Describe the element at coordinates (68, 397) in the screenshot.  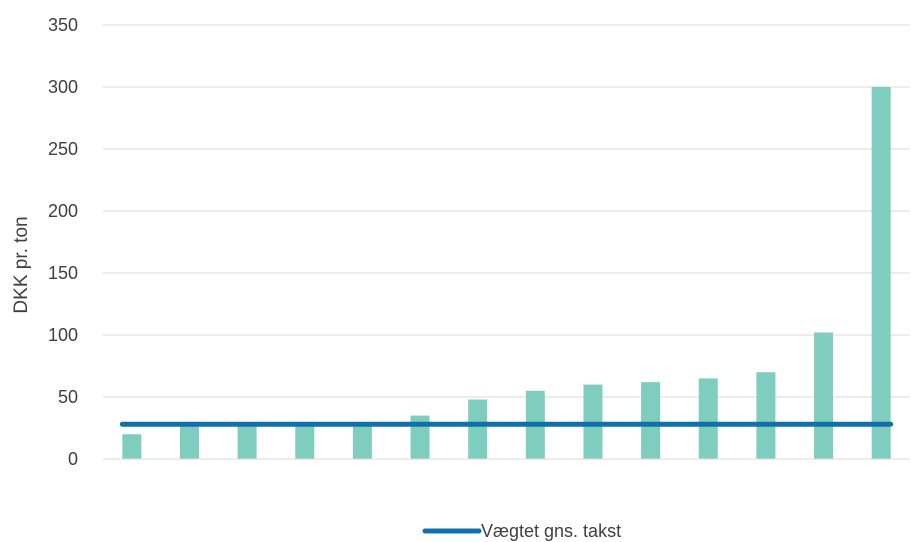
I see `y-tick-label: 50` at that location.